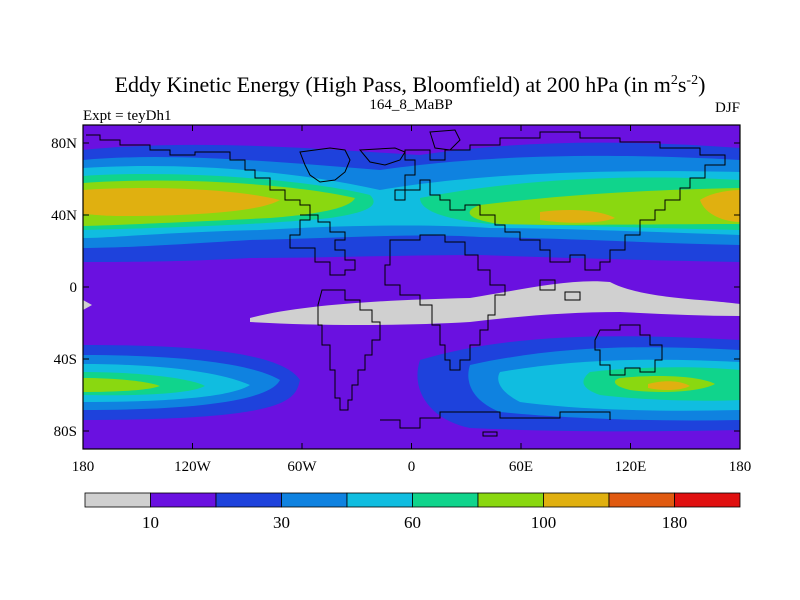 This screenshot has height=600, width=800. What do you see at coordinates (412, 522) in the screenshot?
I see `colorbar-tick-label: 60` at bounding box center [412, 522].